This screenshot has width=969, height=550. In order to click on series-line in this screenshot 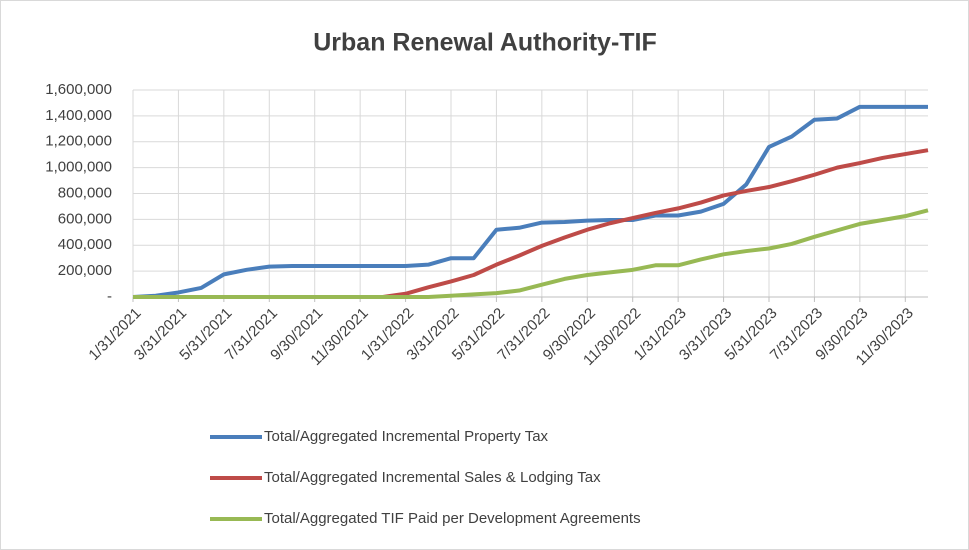, I will do `click(531, 253)`.